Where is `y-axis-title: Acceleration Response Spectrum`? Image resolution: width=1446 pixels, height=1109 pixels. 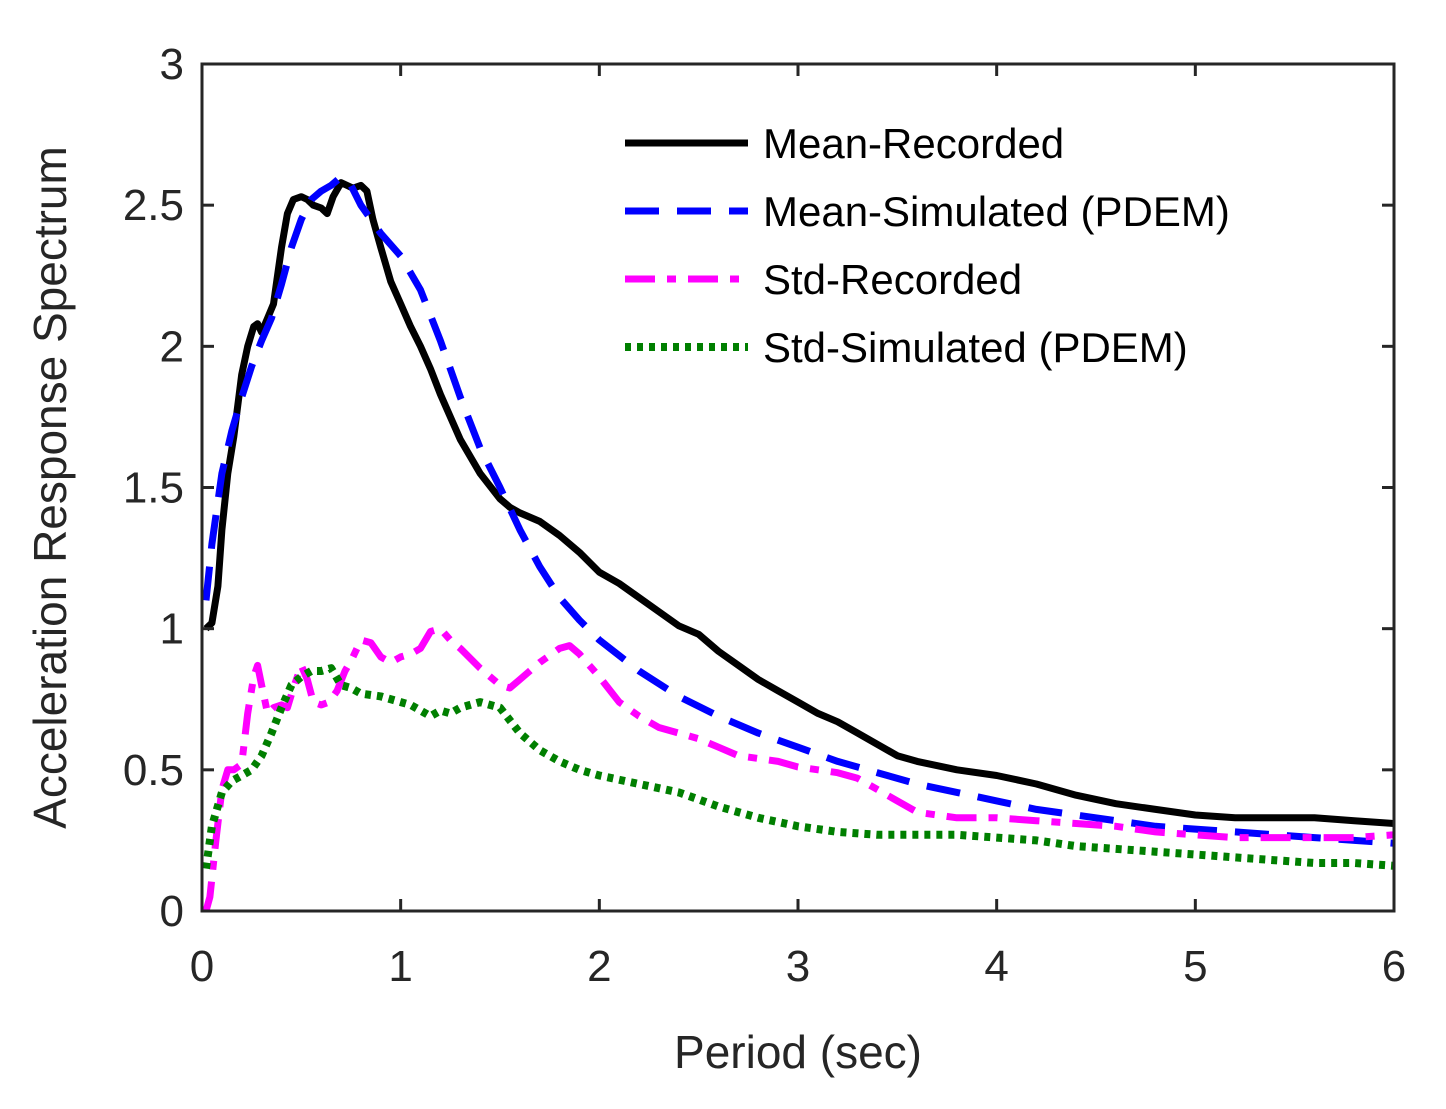
y-axis-title: Acceleration Response Spectrum is located at coordinates (50, 487).